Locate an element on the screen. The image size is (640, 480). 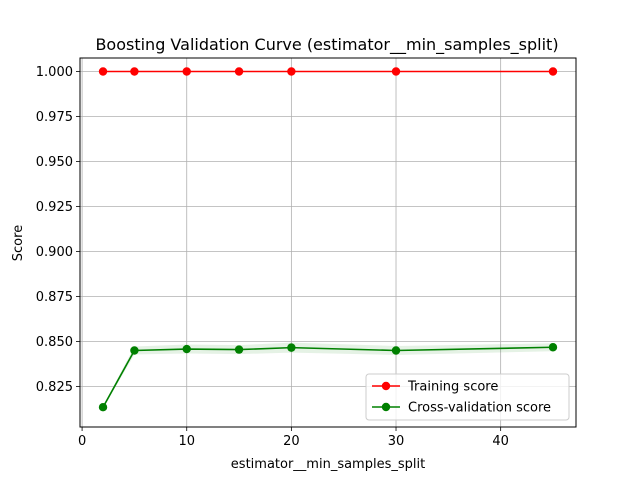
x-tick-label: 0 is located at coordinates (82, 441).